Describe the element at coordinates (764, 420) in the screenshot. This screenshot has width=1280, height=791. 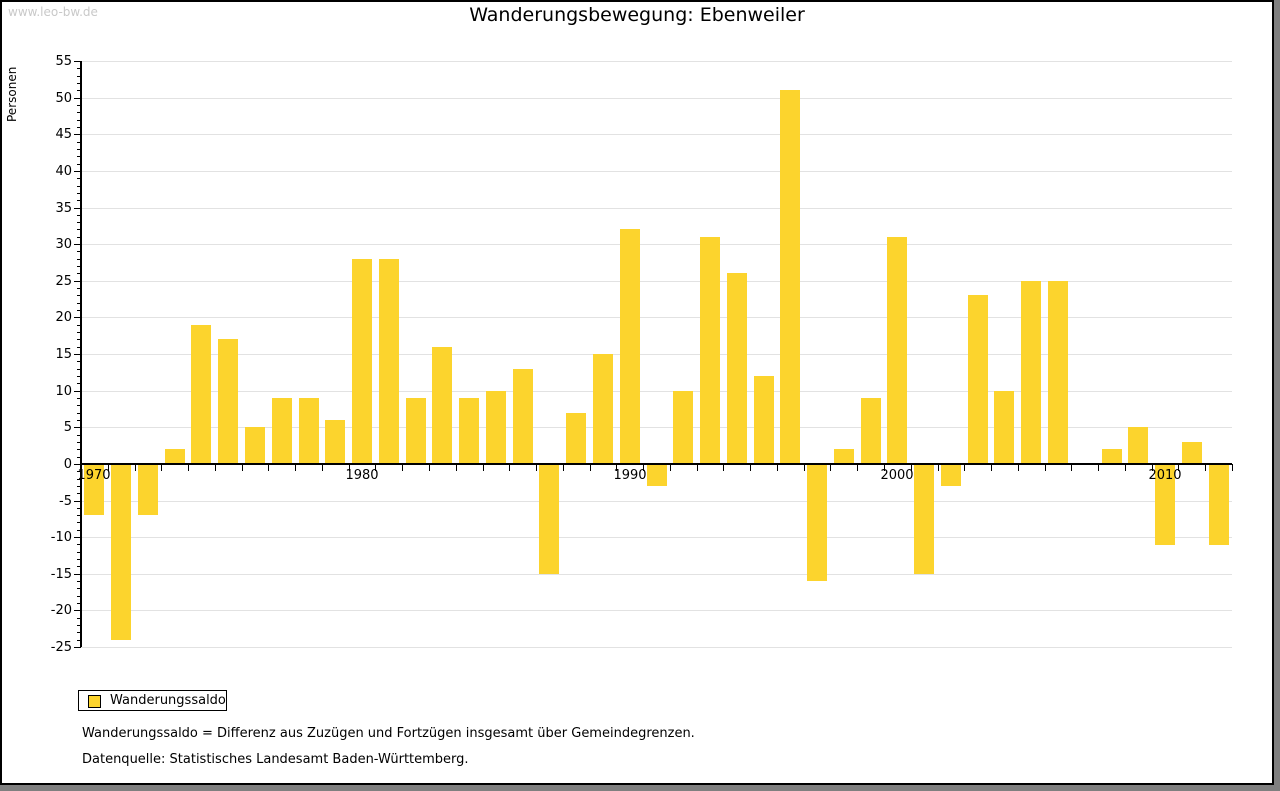
I see `bar-1995` at that location.